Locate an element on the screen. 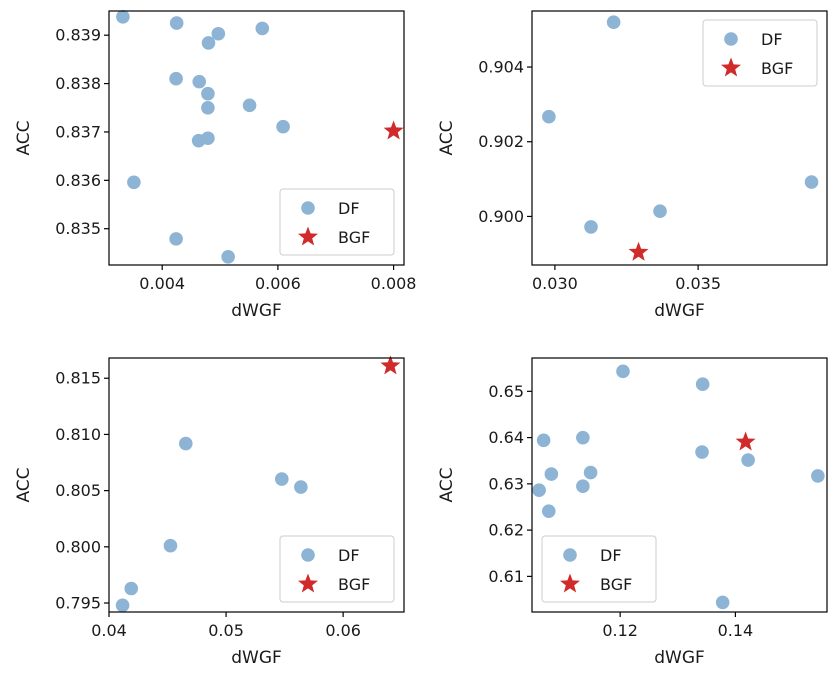  y-tick-label: 0.64 is located at coordinates (506, 437).